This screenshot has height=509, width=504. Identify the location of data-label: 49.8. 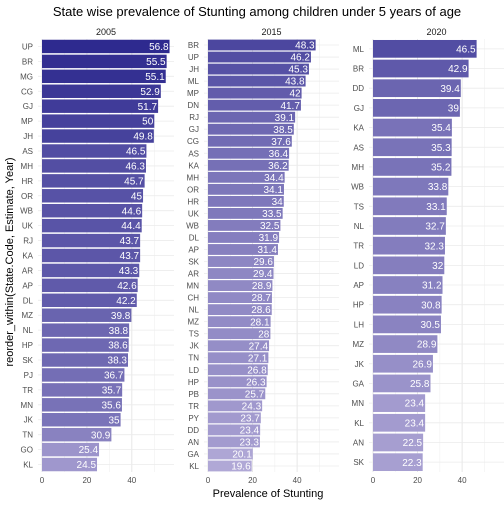
(143, 137).